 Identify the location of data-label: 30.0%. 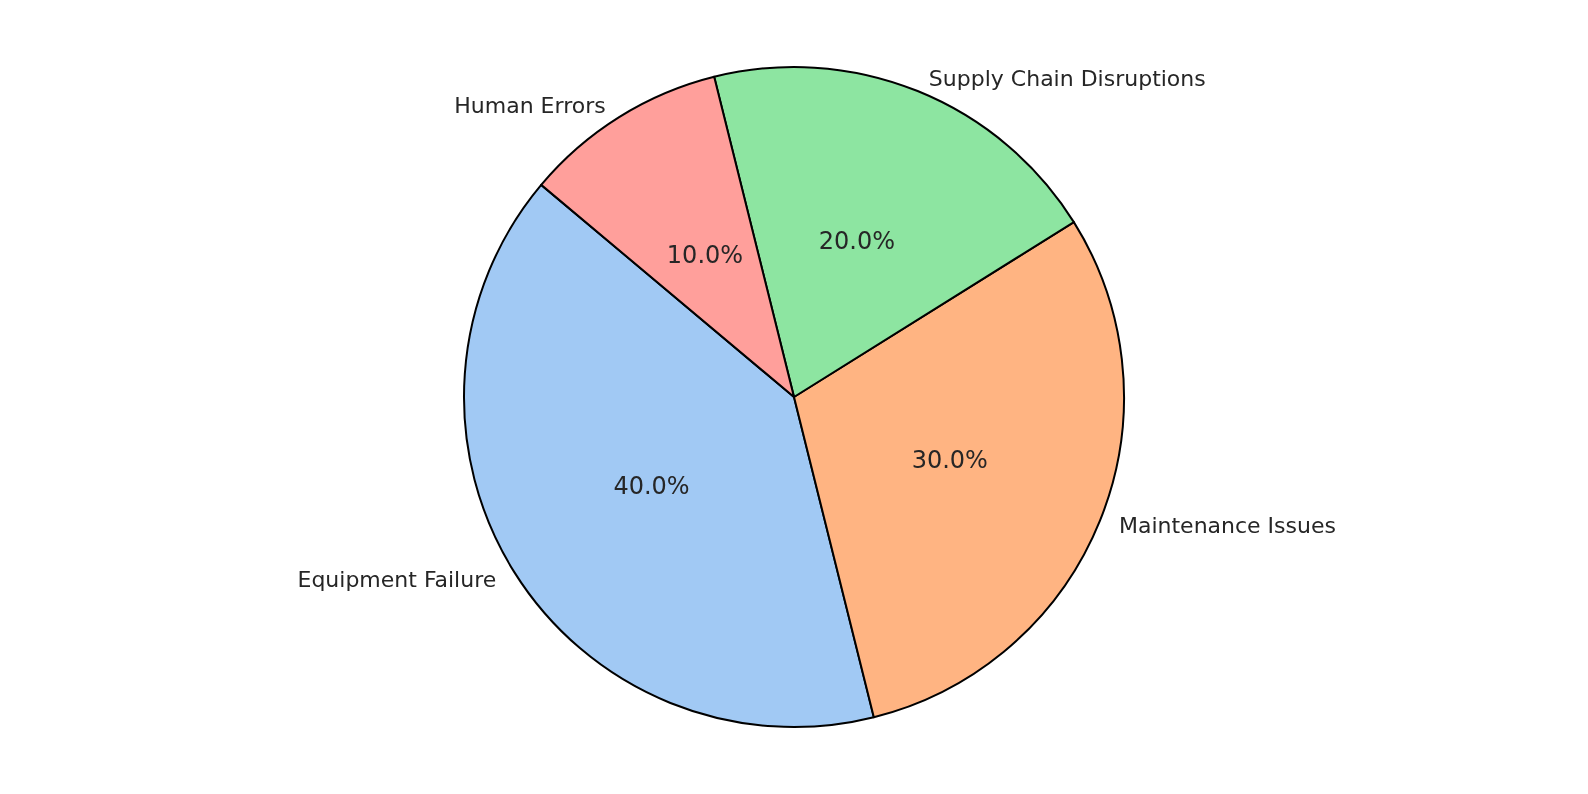
(949, 459).